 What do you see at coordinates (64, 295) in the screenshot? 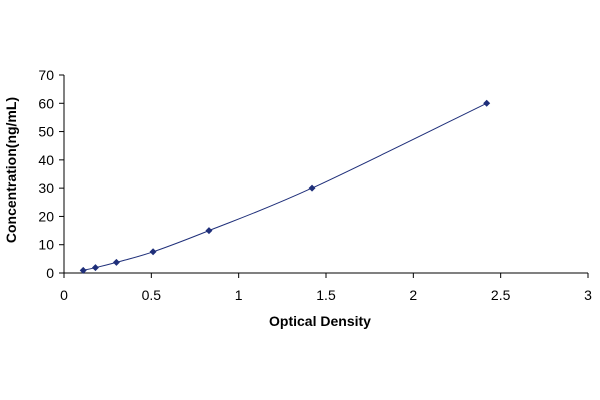
I see `x-tick-label: 0` at bounding box center [64, 295].